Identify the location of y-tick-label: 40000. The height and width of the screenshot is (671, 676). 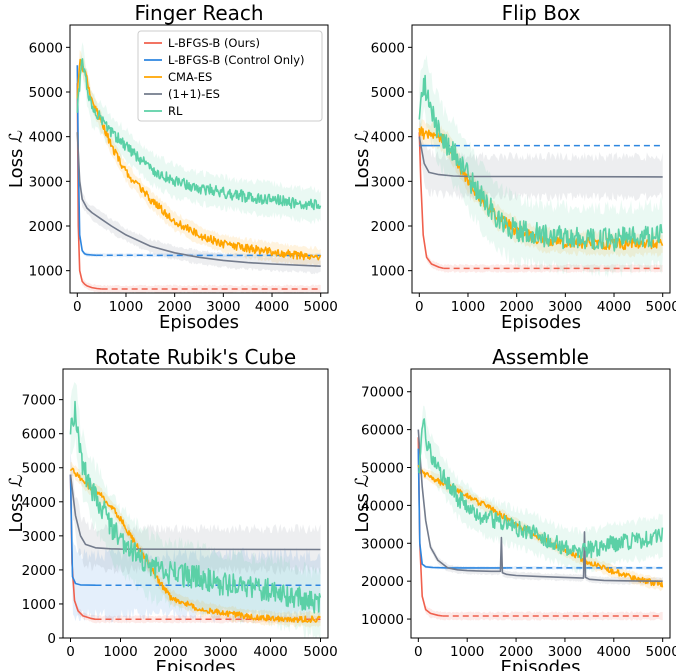
(382, 506).